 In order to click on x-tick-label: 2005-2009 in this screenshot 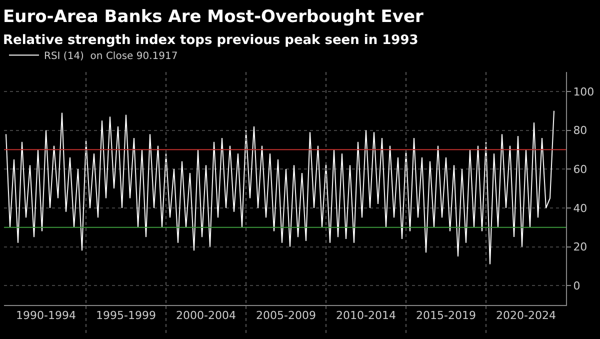, I will do `click(286, 315)`.